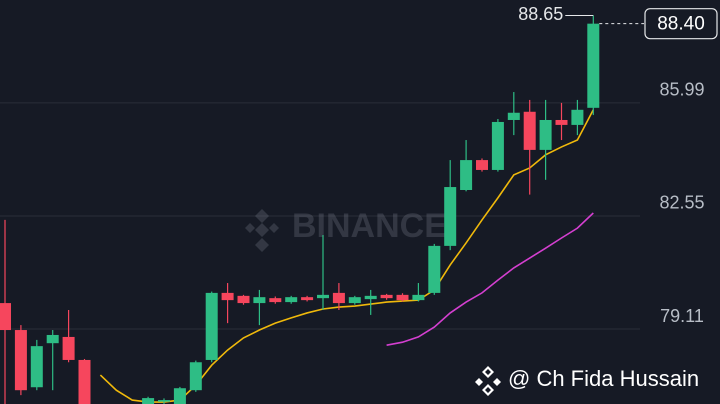 The image size is (720, 404). I want to click on y-tick-label: 85.99, so click(681, 90).